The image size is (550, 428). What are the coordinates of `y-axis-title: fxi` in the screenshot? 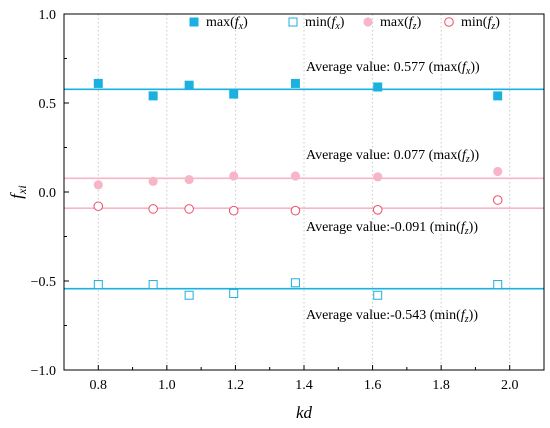 It's located at (18, 191).